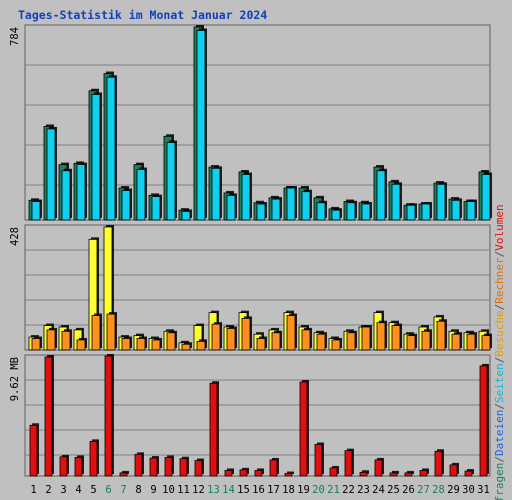 The image size is (512, 500). What do you see at coordinates (15, 379) in the screenshot?
I see `ymax-label-bottom: 9.62 MB` at bounding box center [15, 379].